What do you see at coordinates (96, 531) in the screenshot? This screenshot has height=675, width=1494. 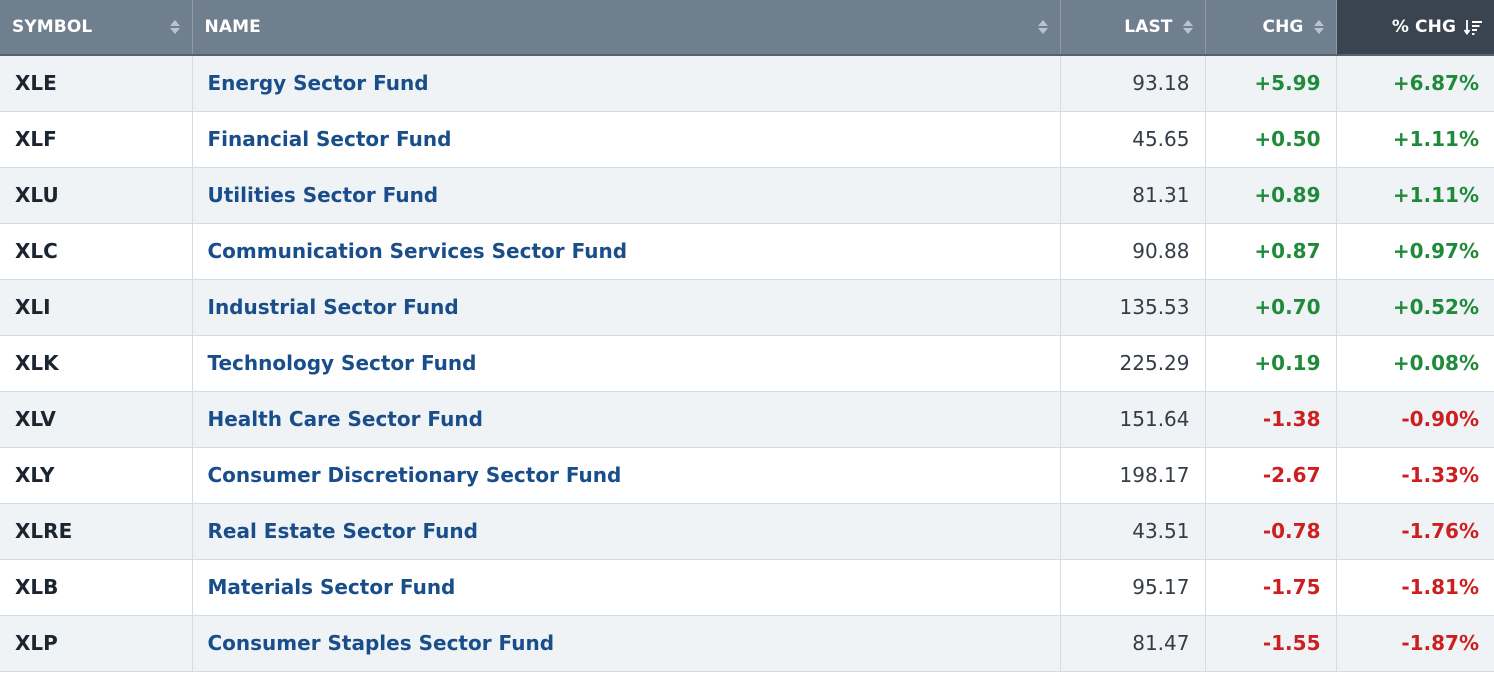 I see `symbol-cell: XLRE` at bounding box center [96, 531].